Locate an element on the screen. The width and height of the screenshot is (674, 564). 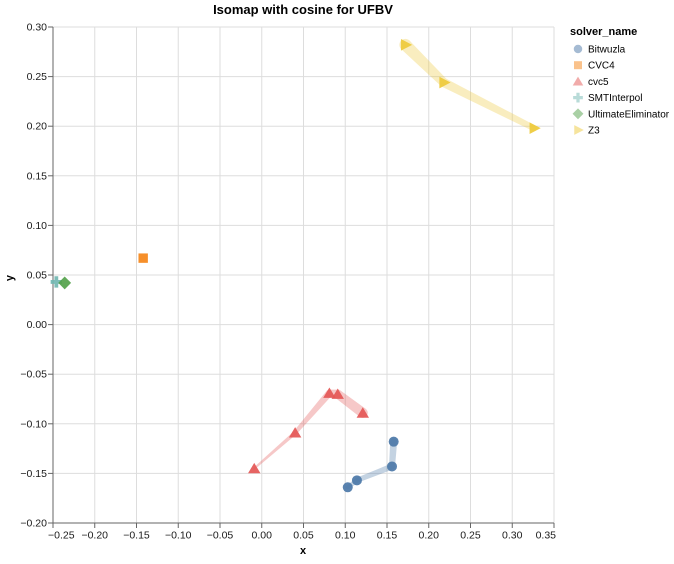
y-tick-label: −0.05 is located at coordinates (33, 375).